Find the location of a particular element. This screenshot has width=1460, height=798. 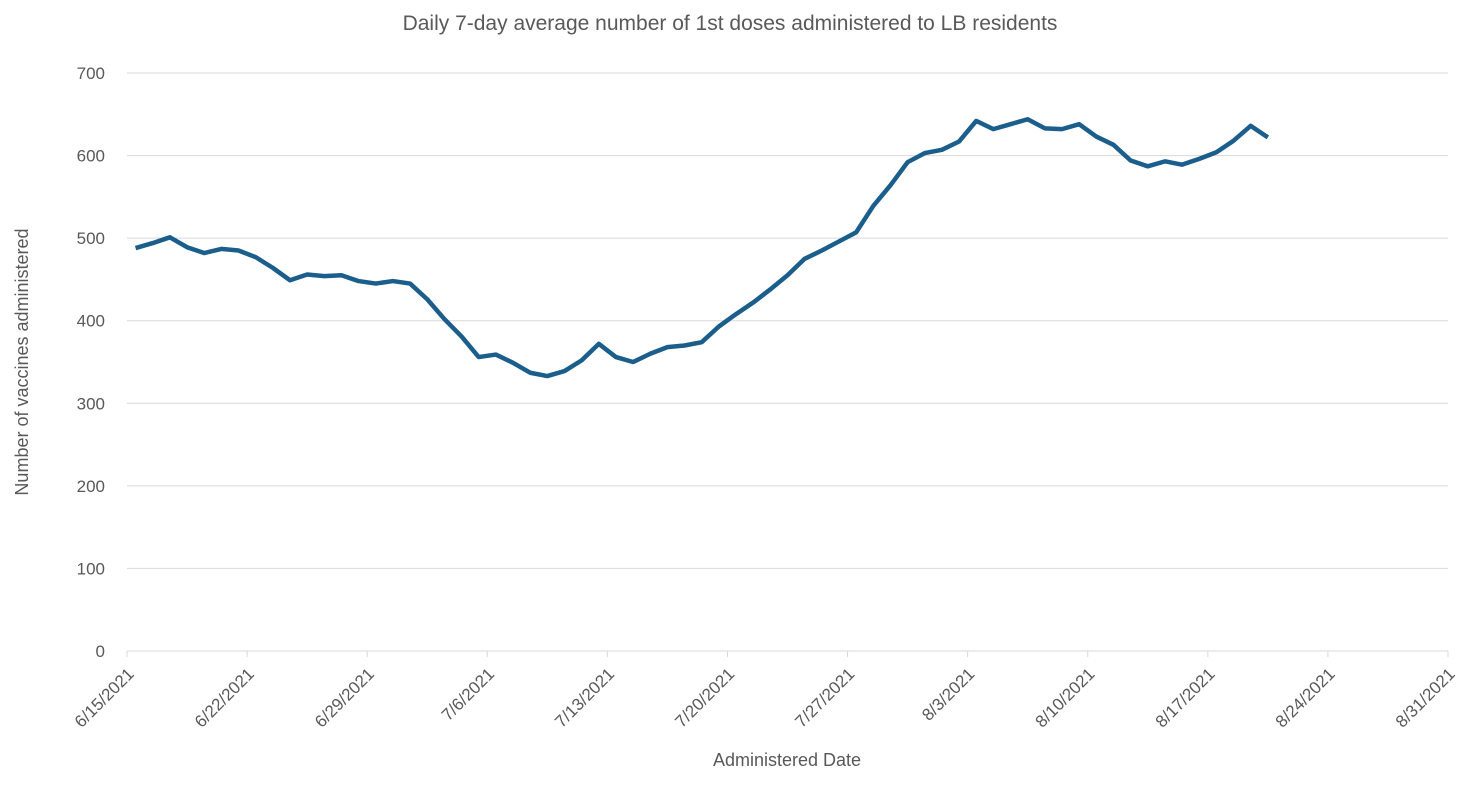

x-tick-label: 6/15/2021 is located at coordinates (104, 697).